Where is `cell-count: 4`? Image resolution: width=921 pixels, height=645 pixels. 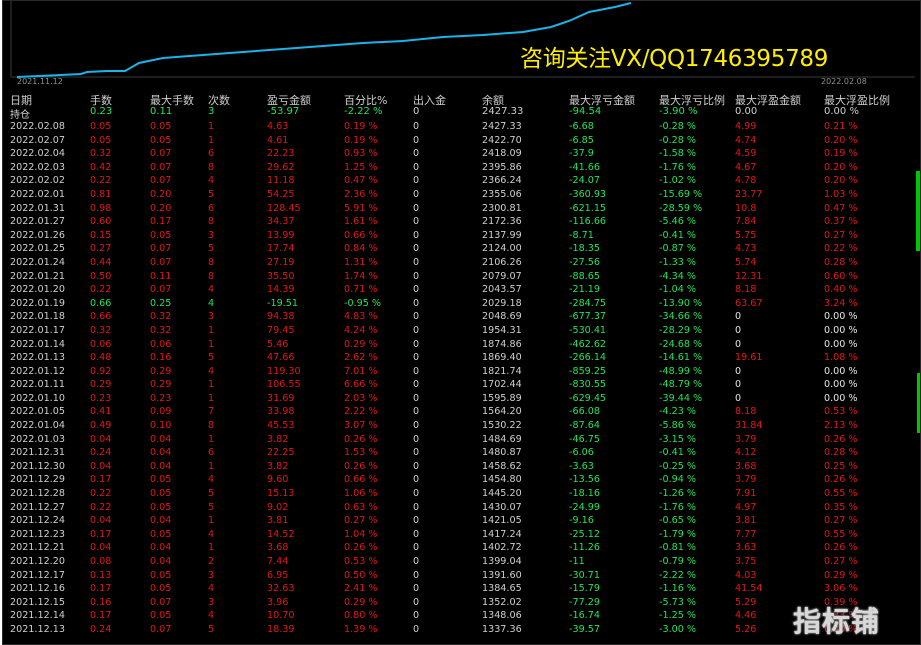 cell-count: 4 is located at coordinates (211, 589).